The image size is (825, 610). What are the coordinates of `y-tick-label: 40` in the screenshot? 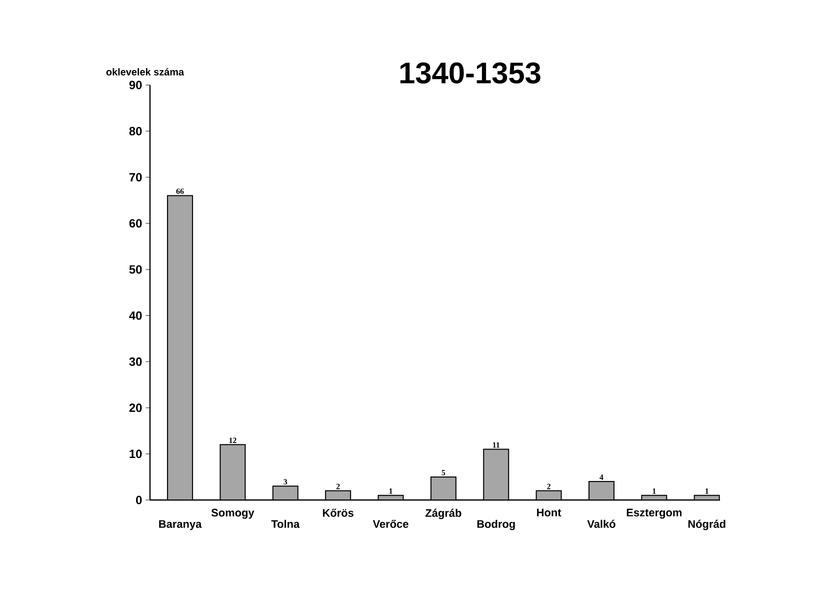 It's located at (135, 315).